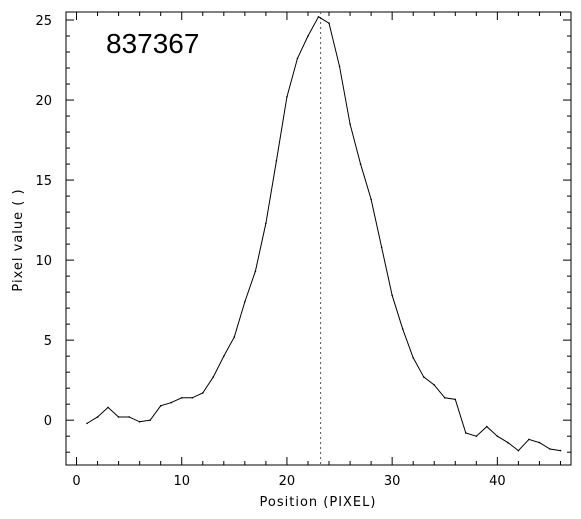 The height and width of the screenshot is (519, 581). Describe the element at coordinates (287, 481) in the screenshot. I see `x-tick-label: 20` at that location.